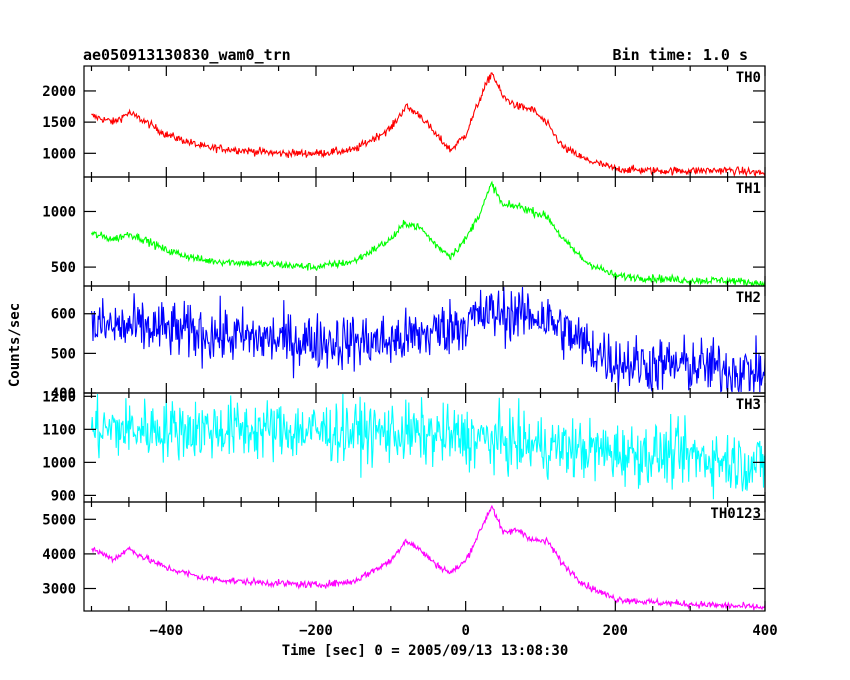 Image resolution: width=850 pixels, height=680 pixels. Describe the element at coordinates (764, 631) in the screenshot. I see `x-tick-label-400: 400` at that location.